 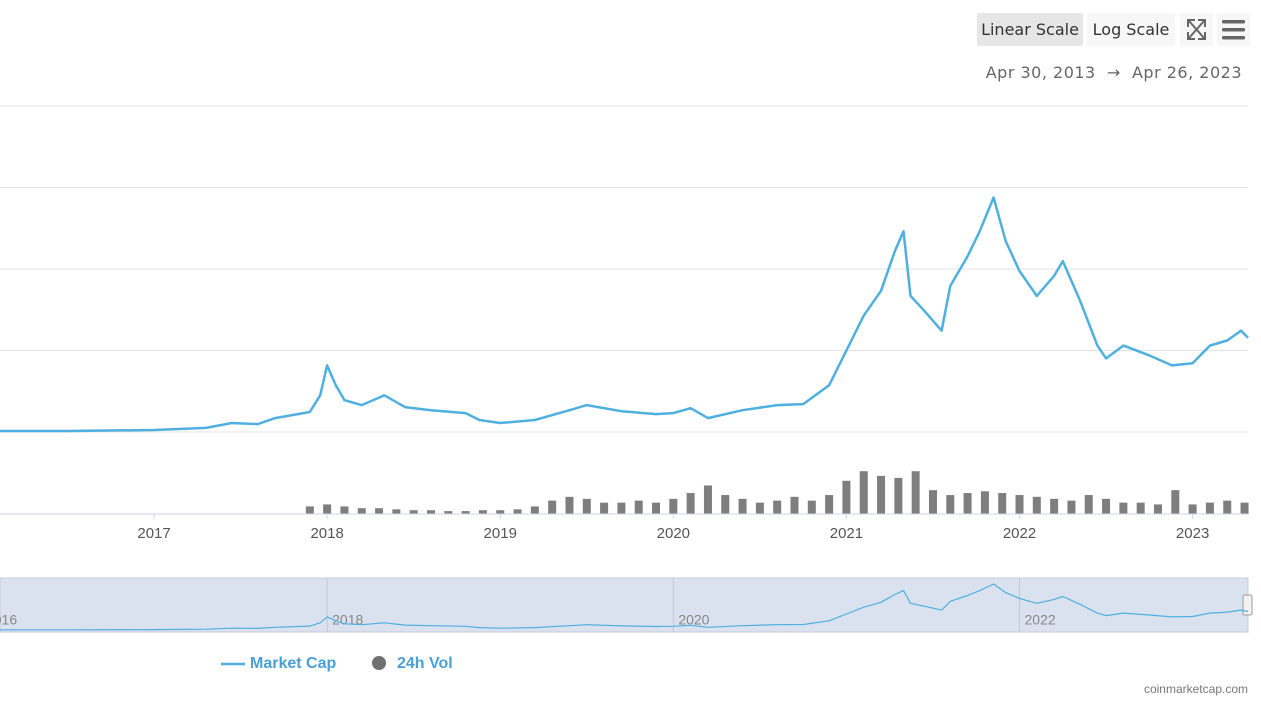 I want to click on x-tick-label: 2021, so click(x=846, y=533).